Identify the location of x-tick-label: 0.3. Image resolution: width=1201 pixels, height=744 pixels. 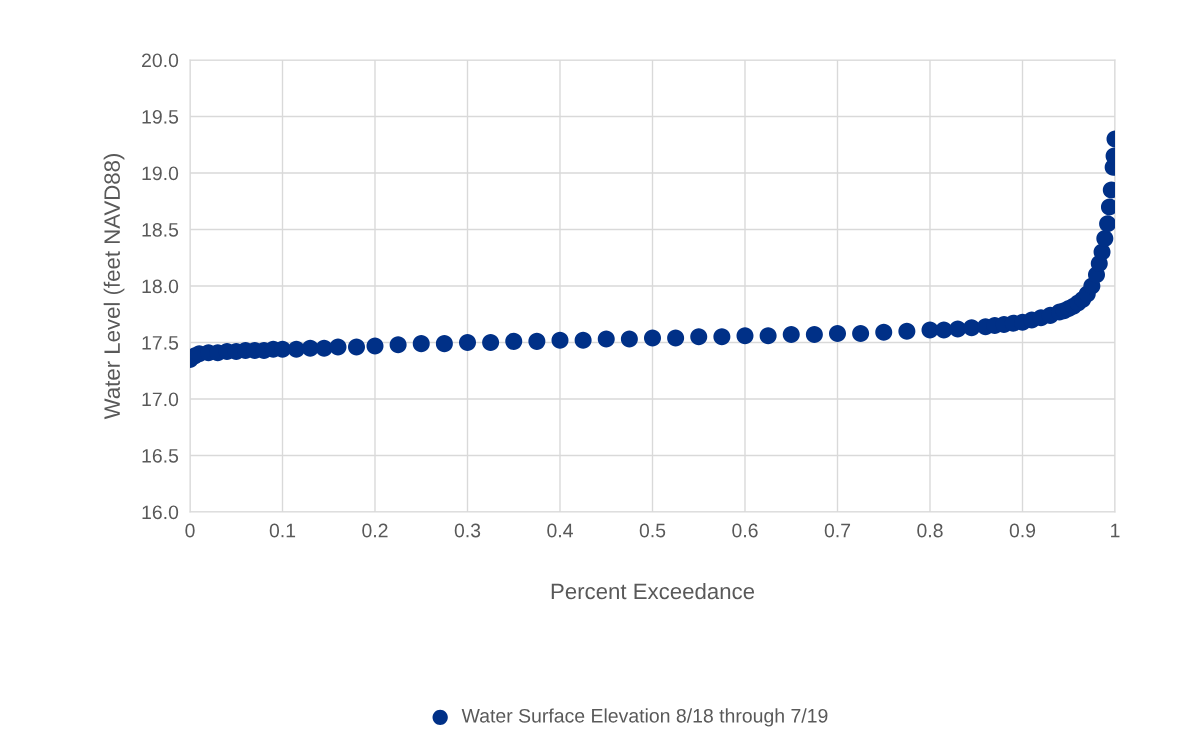
(467, 530).